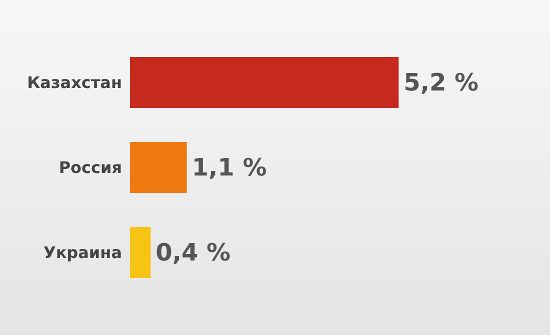  Describe the element at coordinates (74, 82) in the screenshot. I see `y-tick-label: Казахстан` at that location.